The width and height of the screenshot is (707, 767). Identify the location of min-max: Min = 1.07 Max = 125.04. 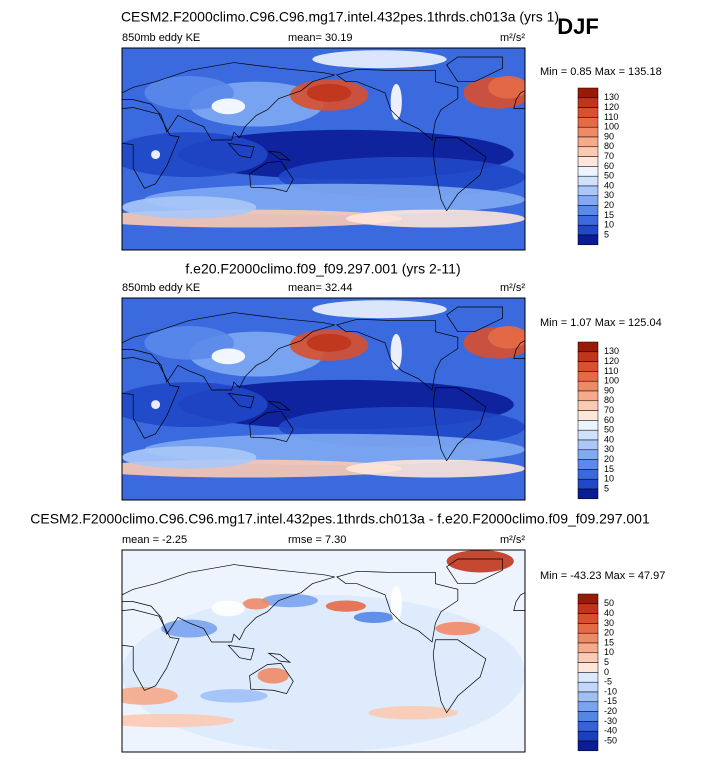
(601, 323).